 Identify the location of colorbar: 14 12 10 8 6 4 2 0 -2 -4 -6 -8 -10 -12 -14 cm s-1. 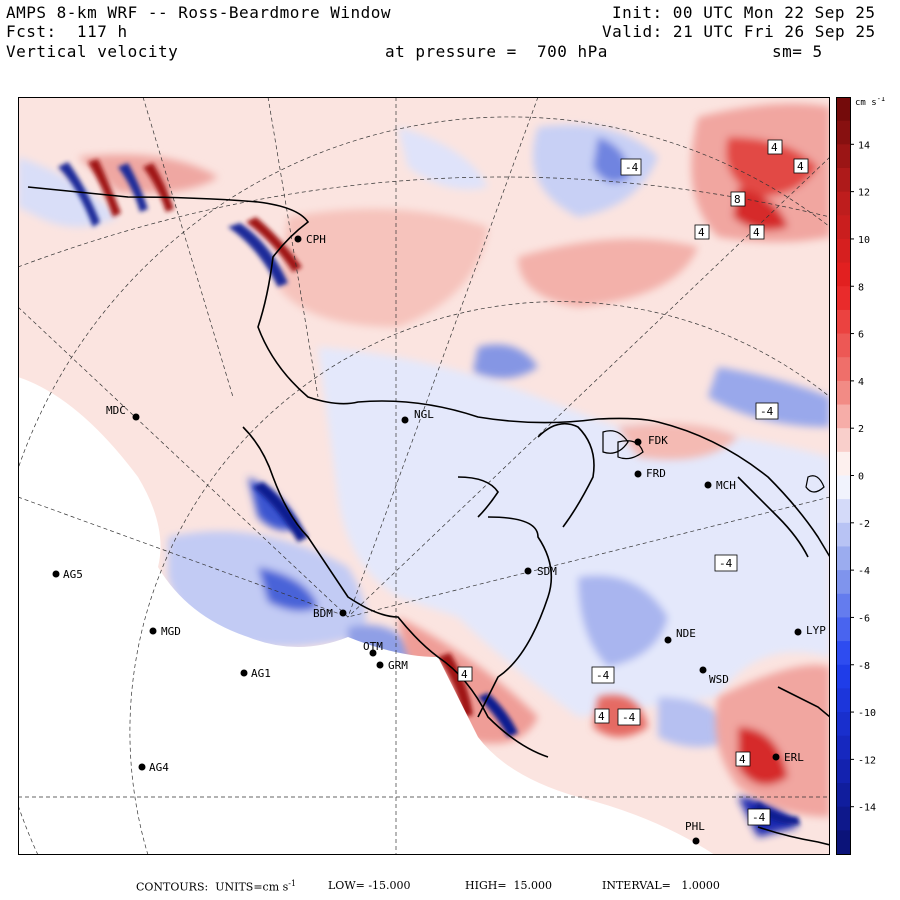
(860, 476).